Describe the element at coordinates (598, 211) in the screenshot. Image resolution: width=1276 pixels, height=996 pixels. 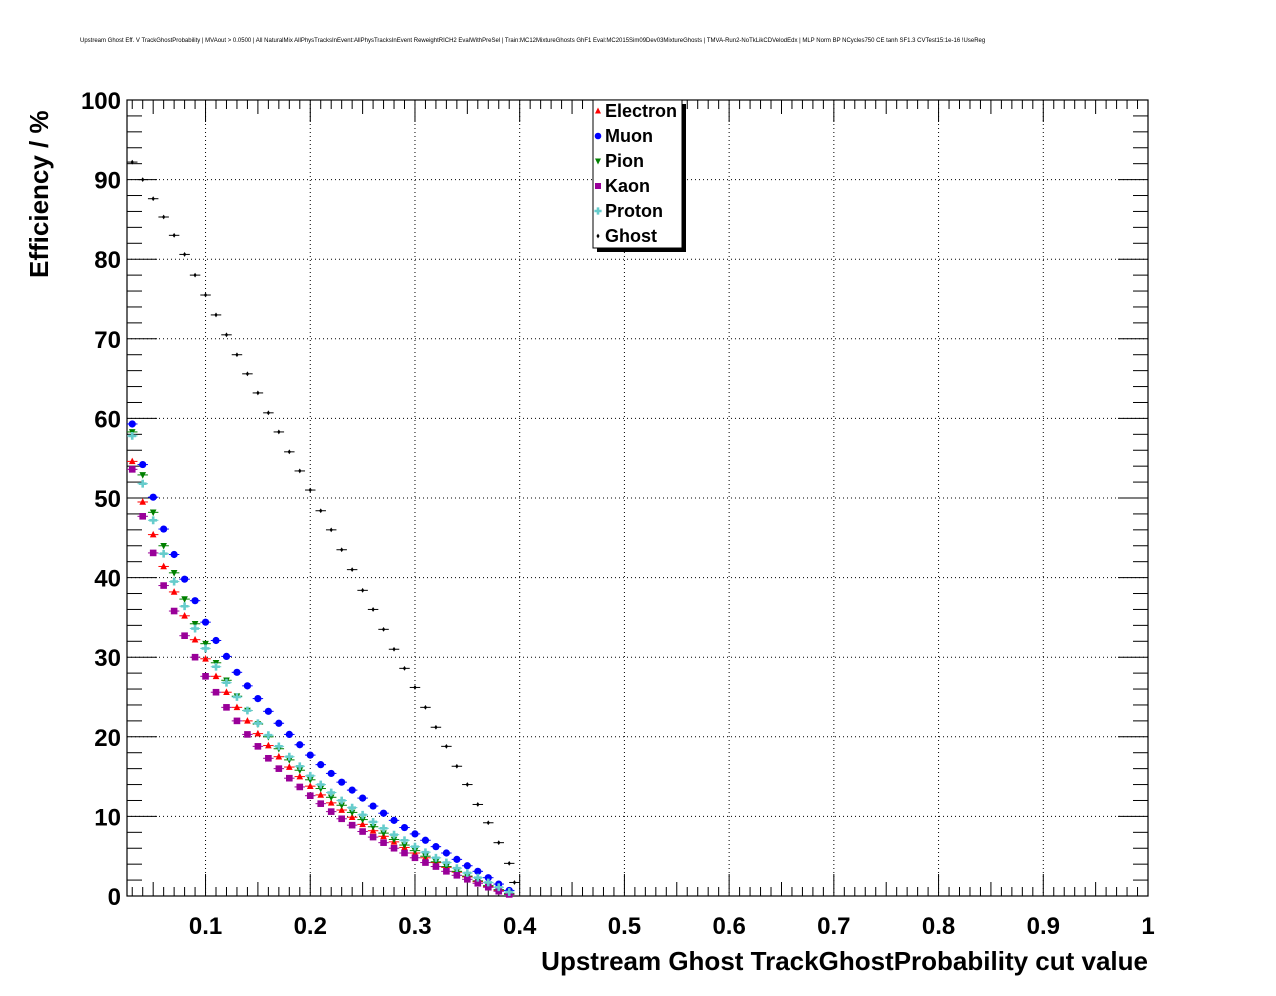
I see `legend-marker-proton` at that location.